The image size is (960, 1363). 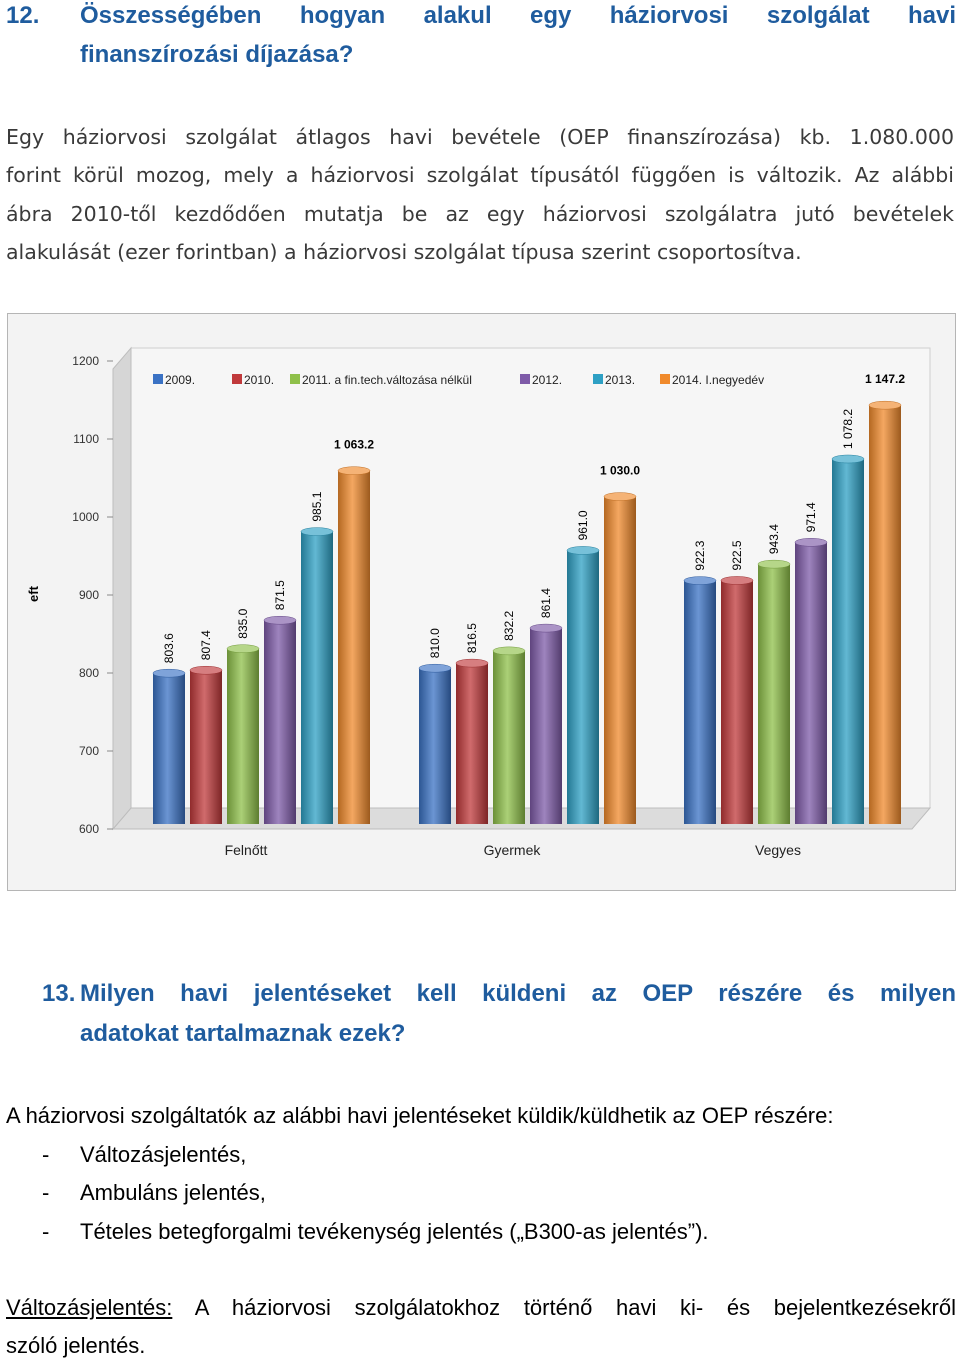 I want to click on definition-text-cont: szóló jelentés., so click(x=76, y=1345).